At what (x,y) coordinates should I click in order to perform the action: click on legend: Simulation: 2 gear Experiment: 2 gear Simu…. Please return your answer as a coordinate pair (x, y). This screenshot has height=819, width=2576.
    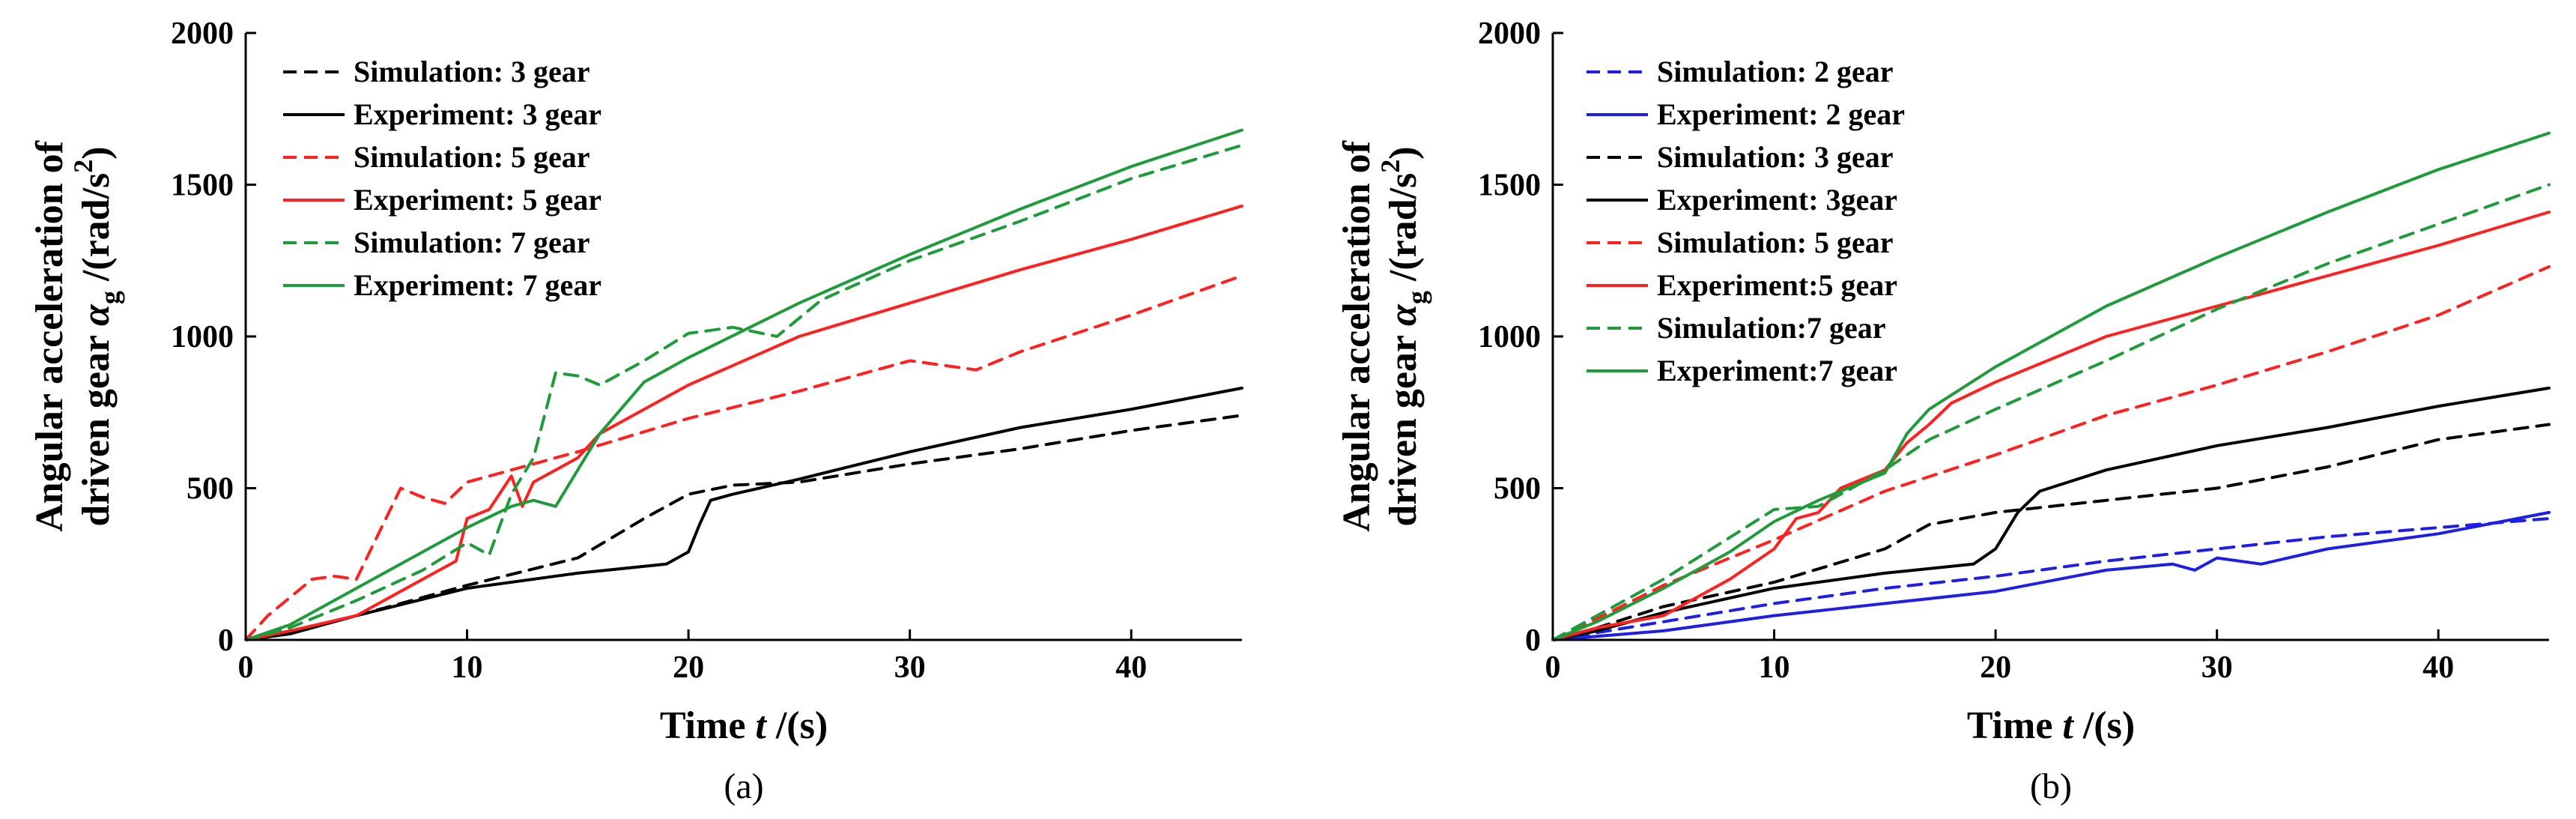
    Looking at the image, I should click on (1745, 221).